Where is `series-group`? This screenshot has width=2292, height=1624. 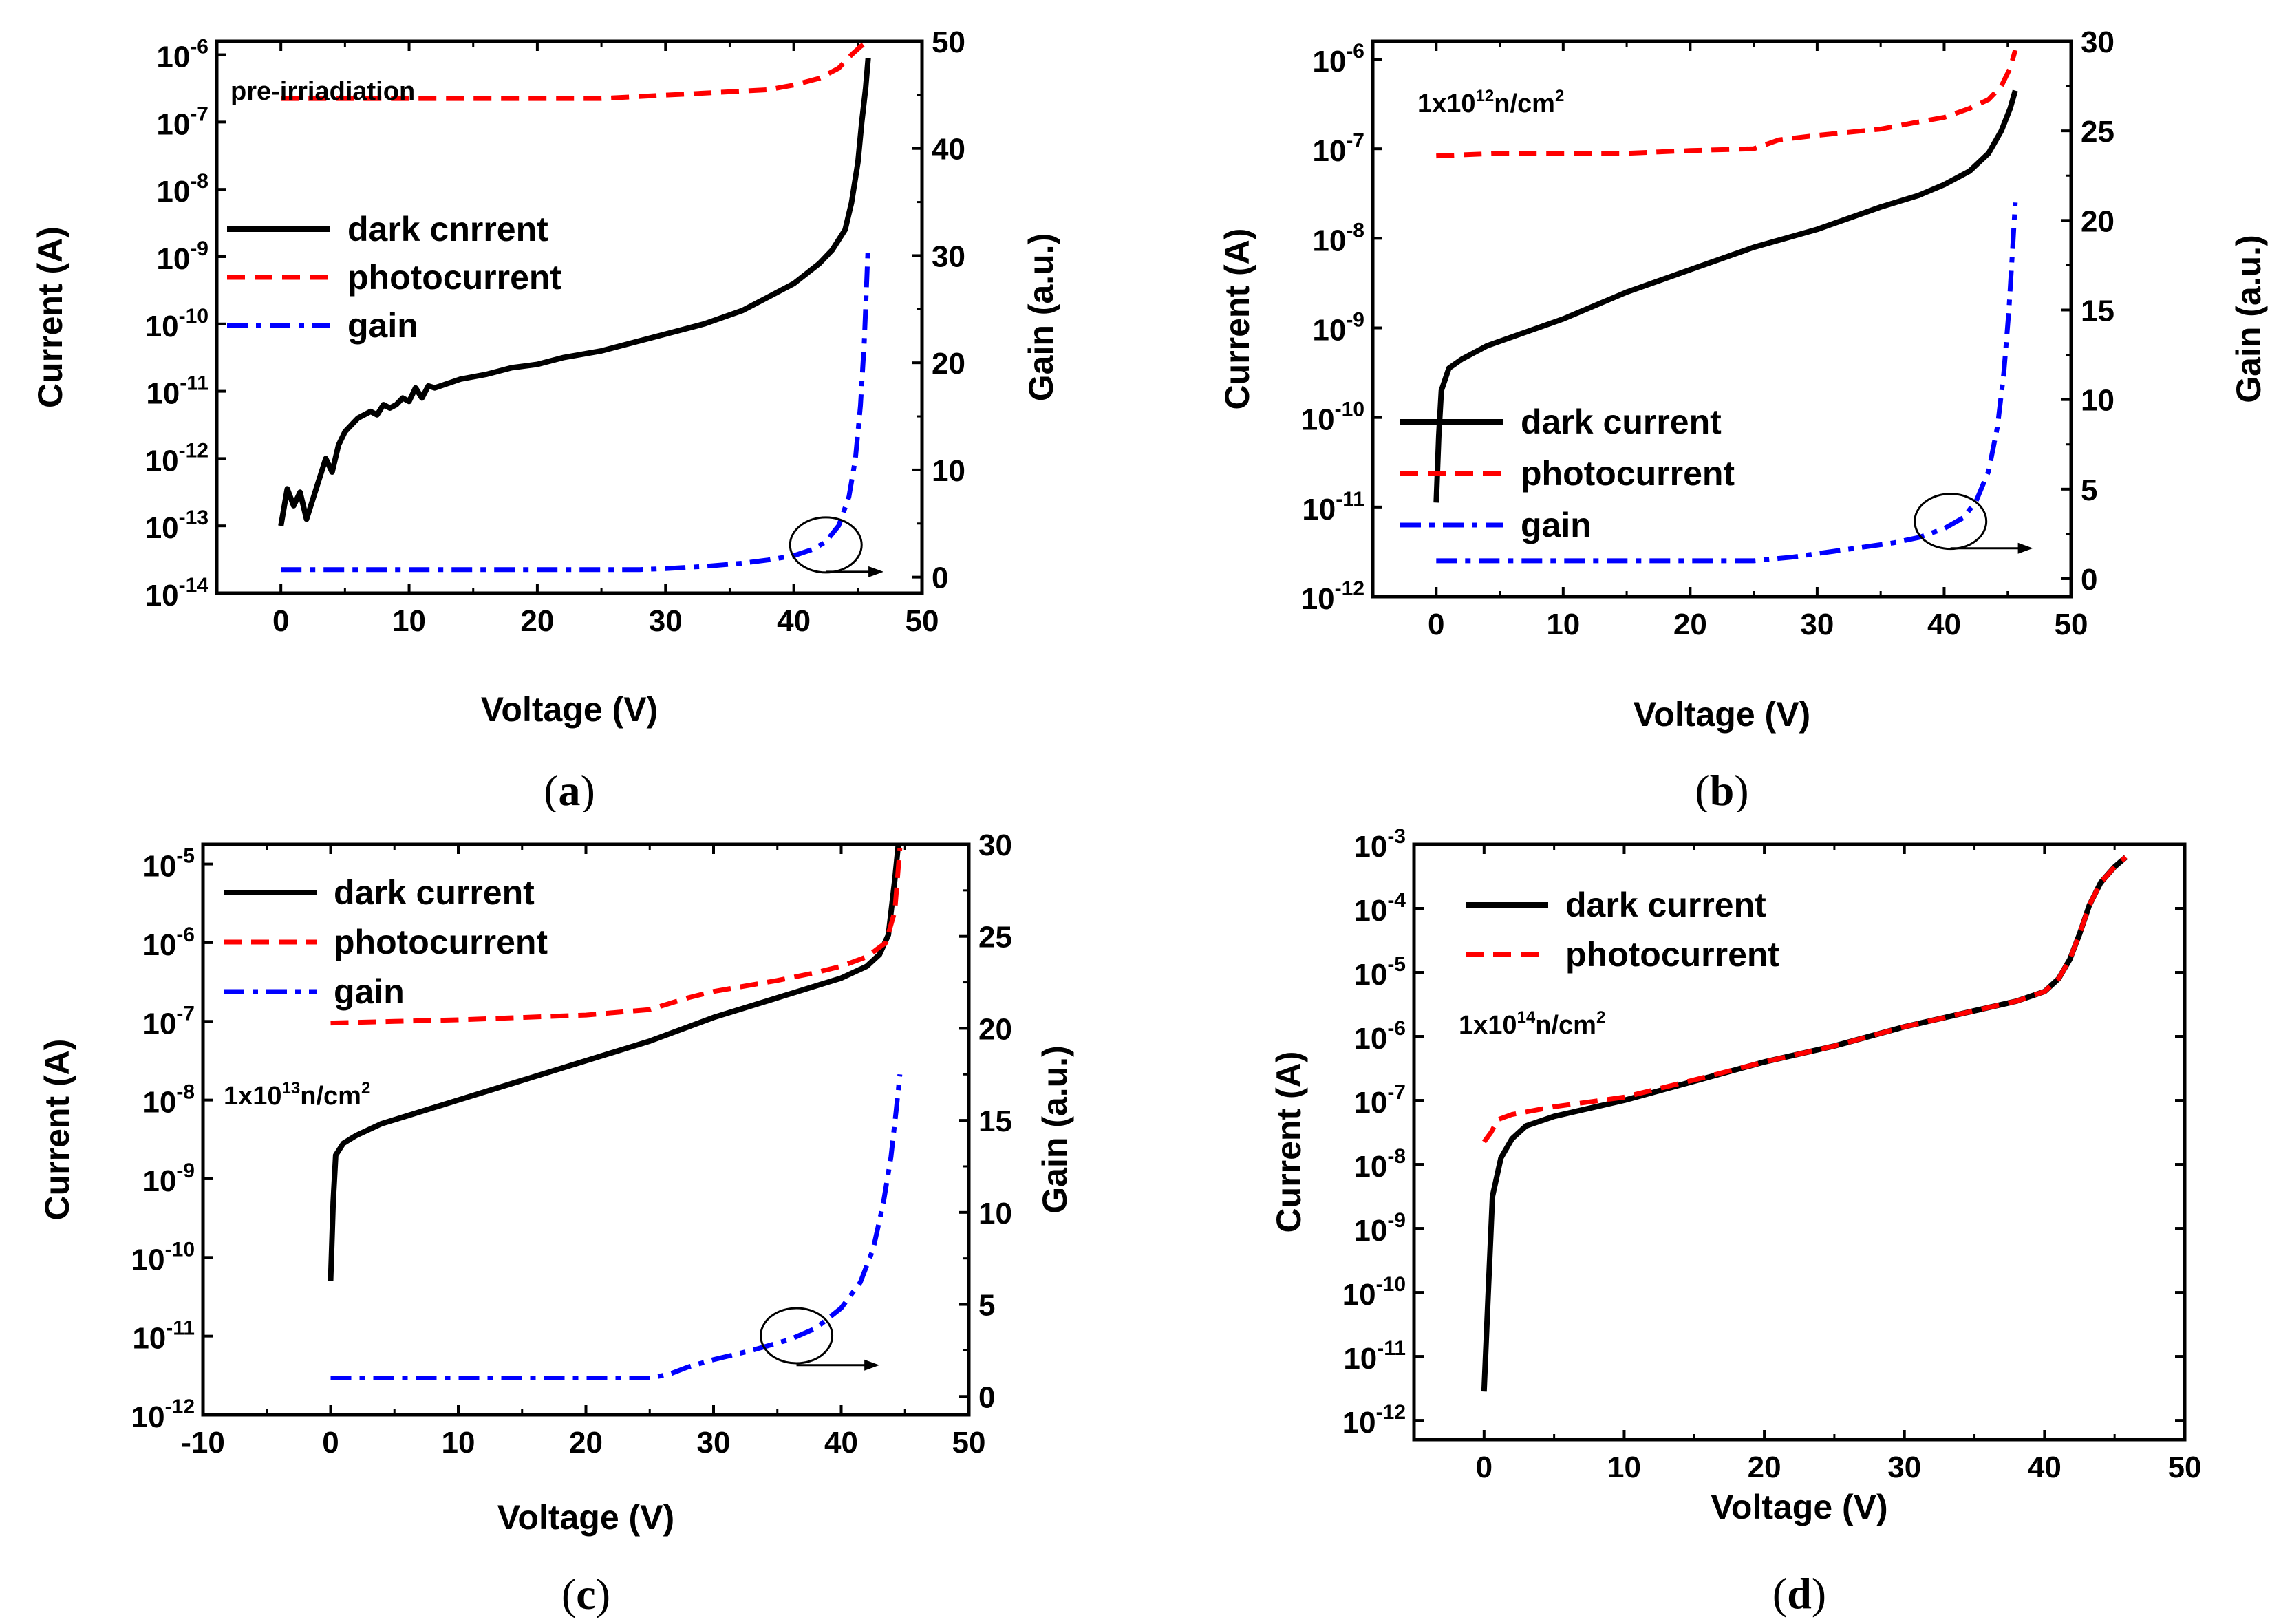
series-group is located at coordinates (615, 1112).